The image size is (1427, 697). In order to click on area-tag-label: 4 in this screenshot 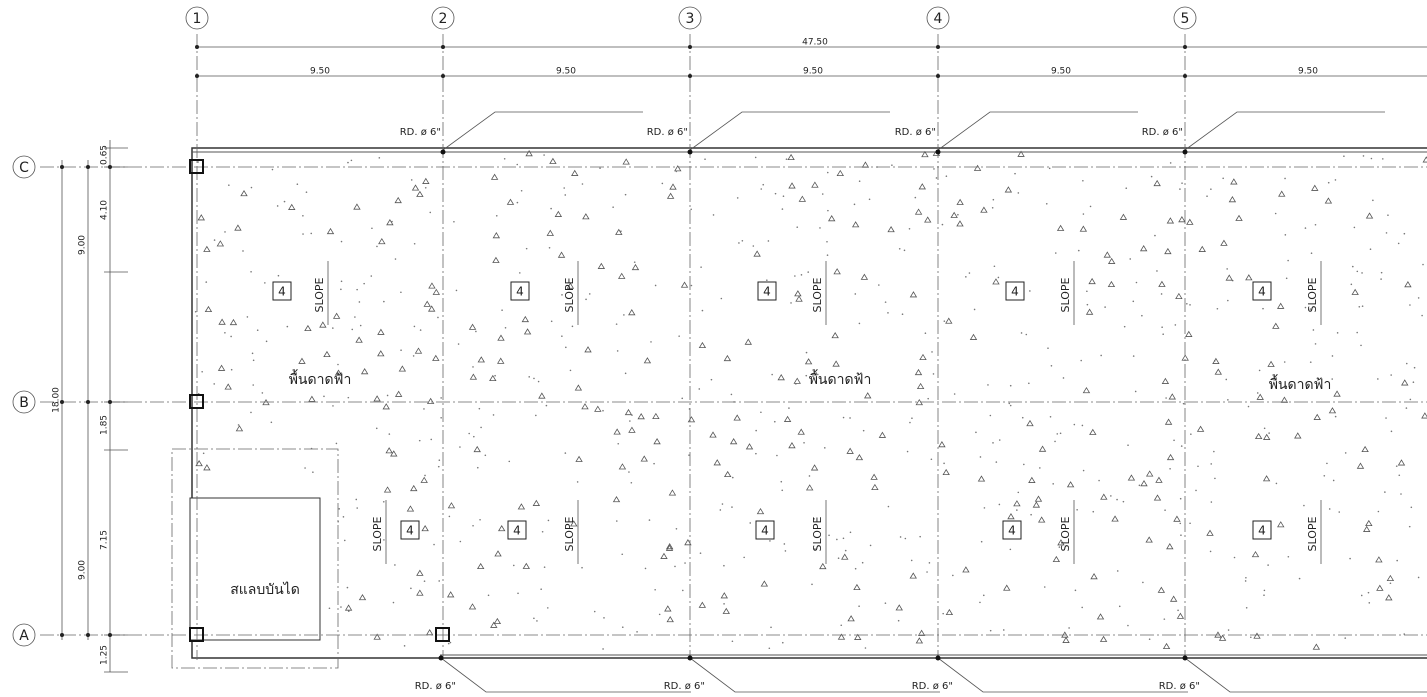, I will do `click(517, 531)`.